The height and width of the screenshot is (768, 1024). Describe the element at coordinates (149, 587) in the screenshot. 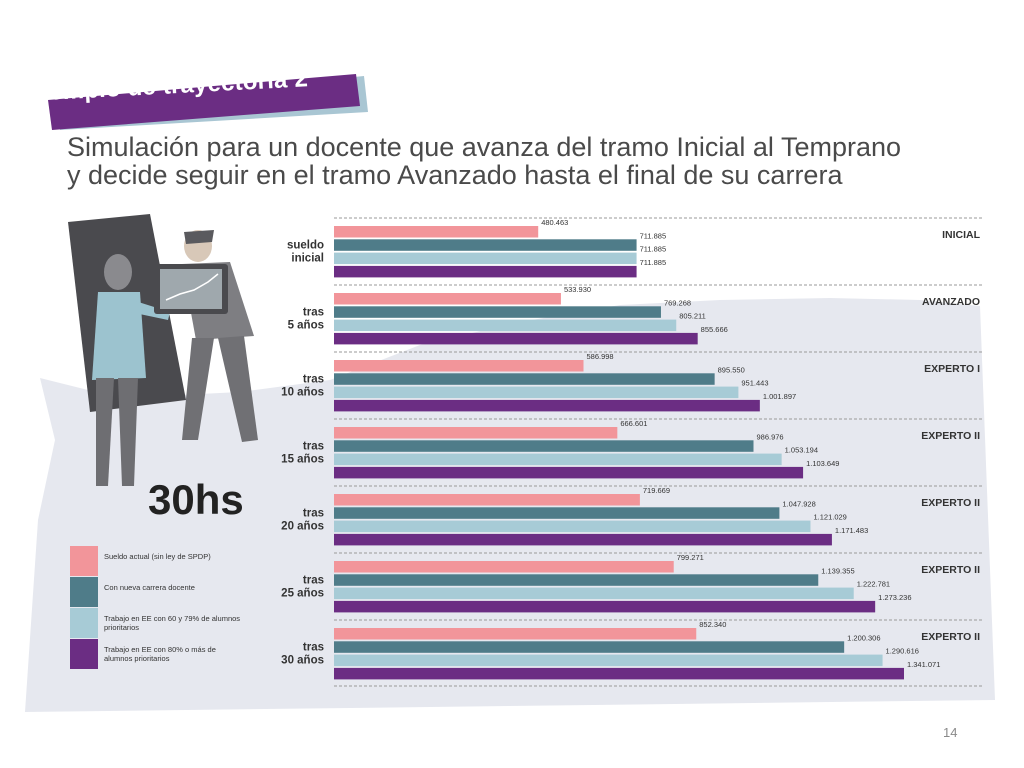

I see `legend-label-new-career: Con nueva carrera docente` at that location.